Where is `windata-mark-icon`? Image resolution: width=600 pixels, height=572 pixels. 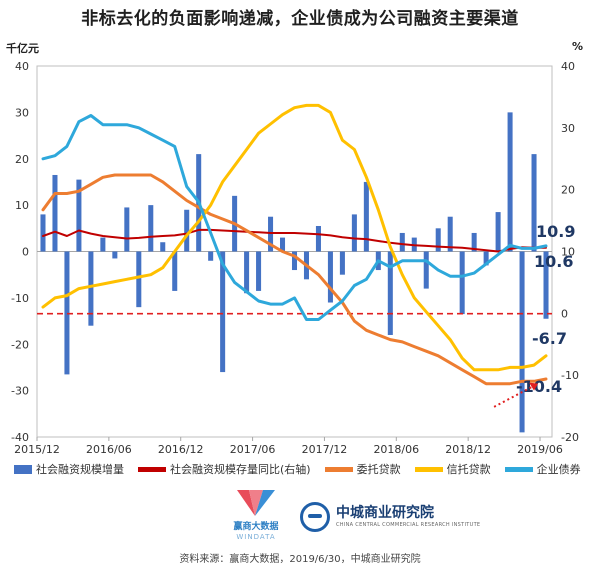
windata-mark-icon is located at coordinates (256, 503).